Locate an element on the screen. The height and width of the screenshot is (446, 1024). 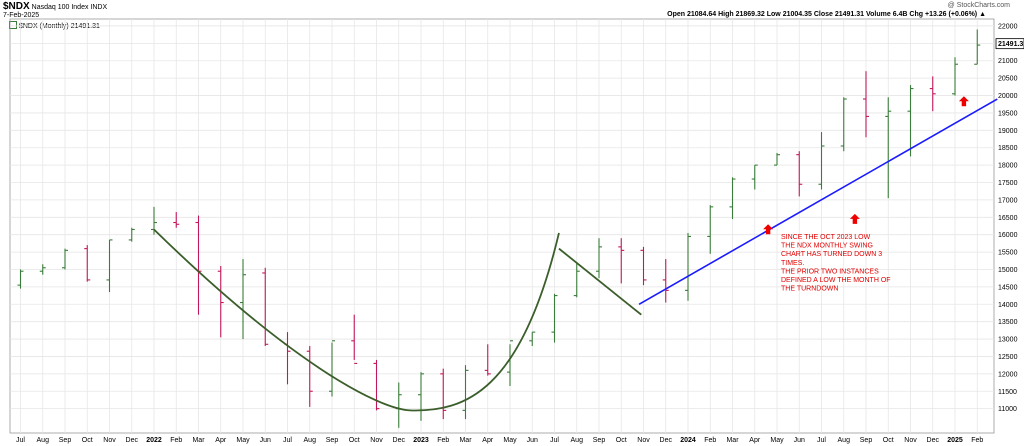
index-name: Nasdaq 100 Index is located at coordinates (60, 7).